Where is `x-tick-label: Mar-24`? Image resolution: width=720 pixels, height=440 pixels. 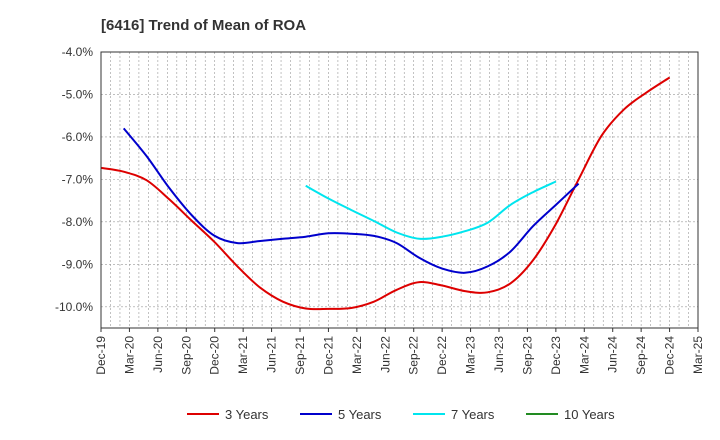
x-tick-label: Mar-24 is located at coordinates (584, 355).